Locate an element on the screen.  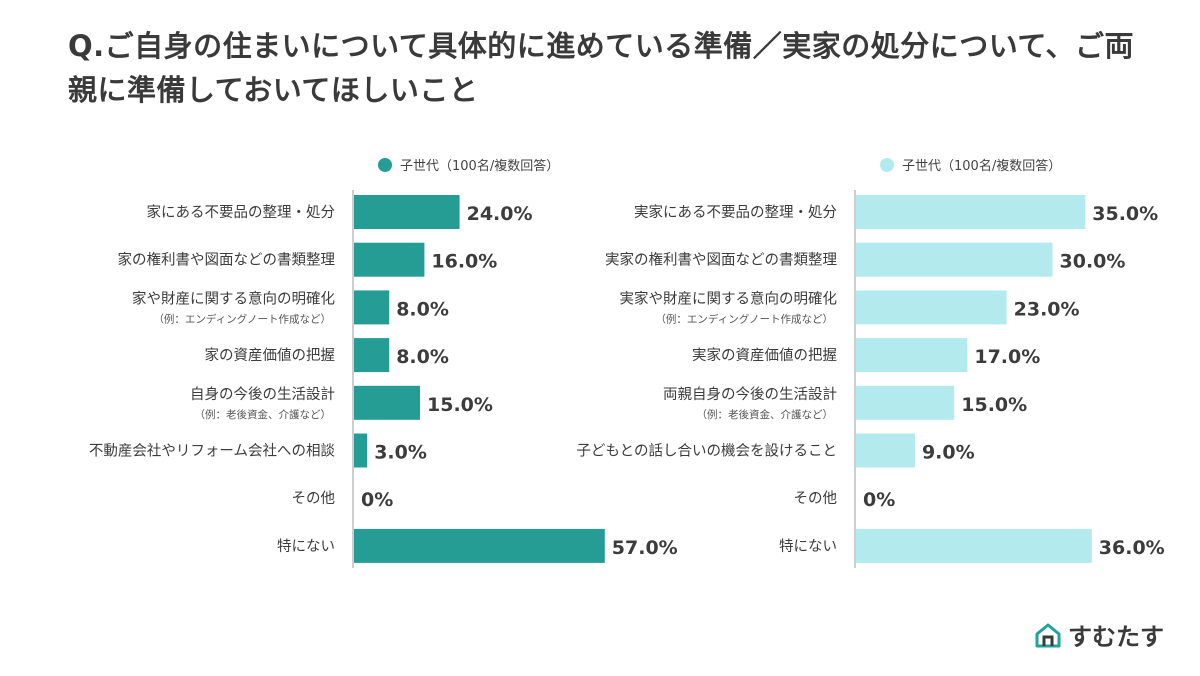
legend-right-label: 子世代（100名/複数回答） is located at coordinates (982, 166).